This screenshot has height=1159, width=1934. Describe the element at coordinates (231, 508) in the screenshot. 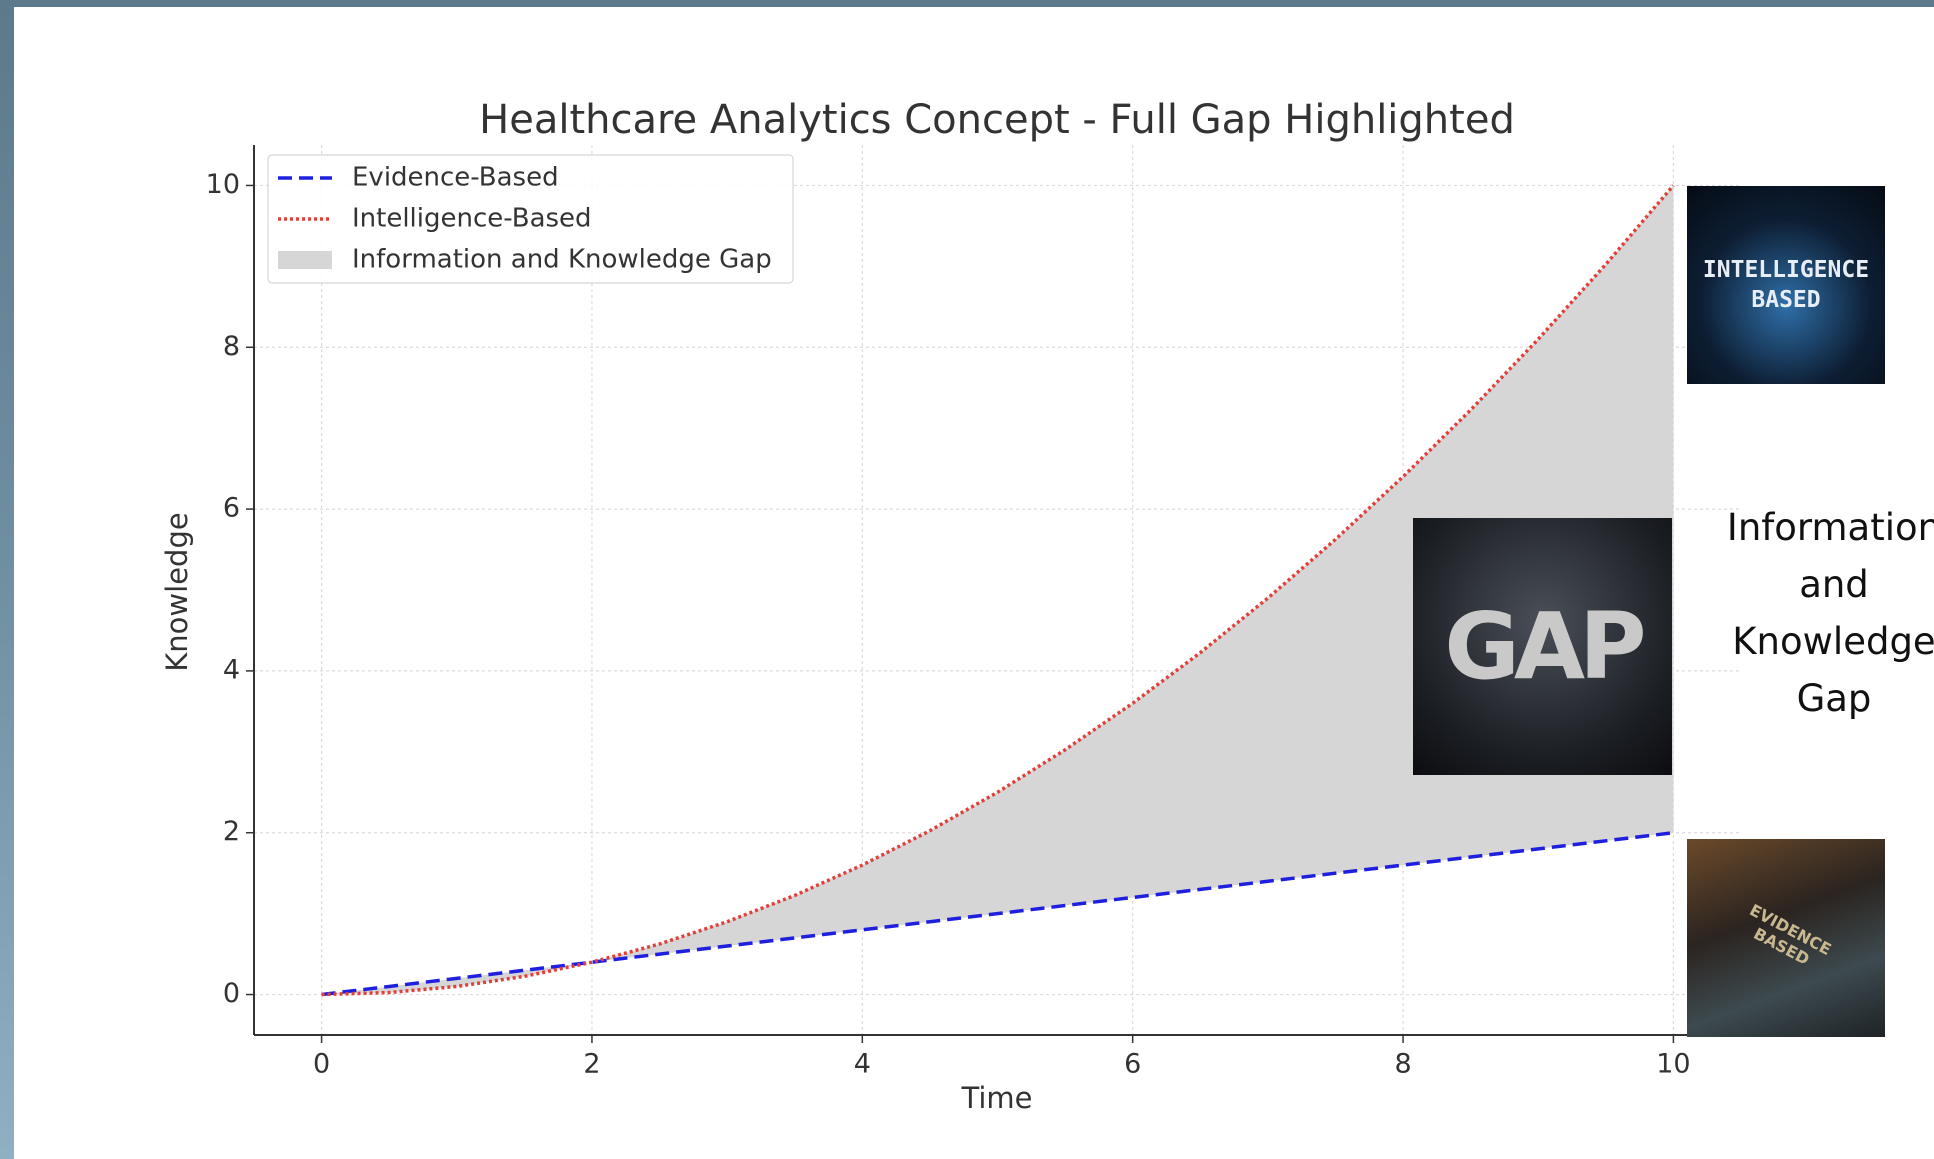

I see `y-tick-label: 6` at that location.